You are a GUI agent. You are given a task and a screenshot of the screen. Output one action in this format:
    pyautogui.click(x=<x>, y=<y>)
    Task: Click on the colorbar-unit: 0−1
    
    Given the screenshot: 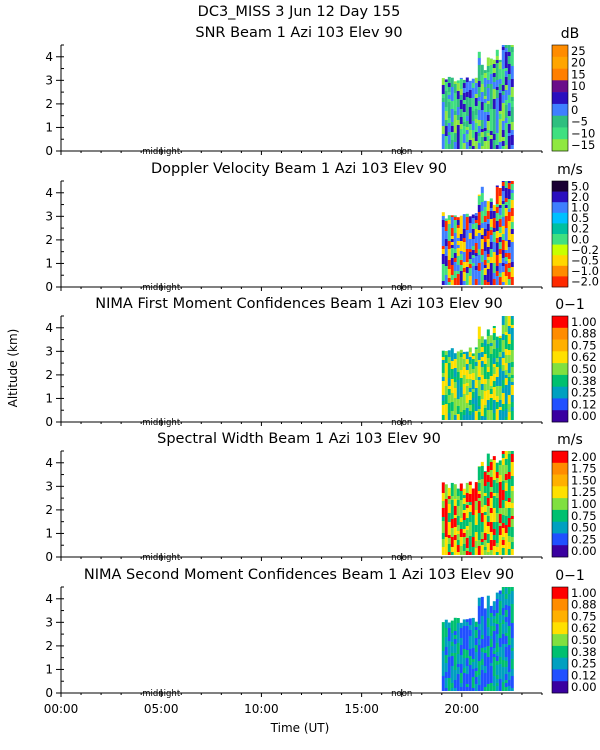 What is the action you would take?
    pyautogui.click(x=570, y=576)
    